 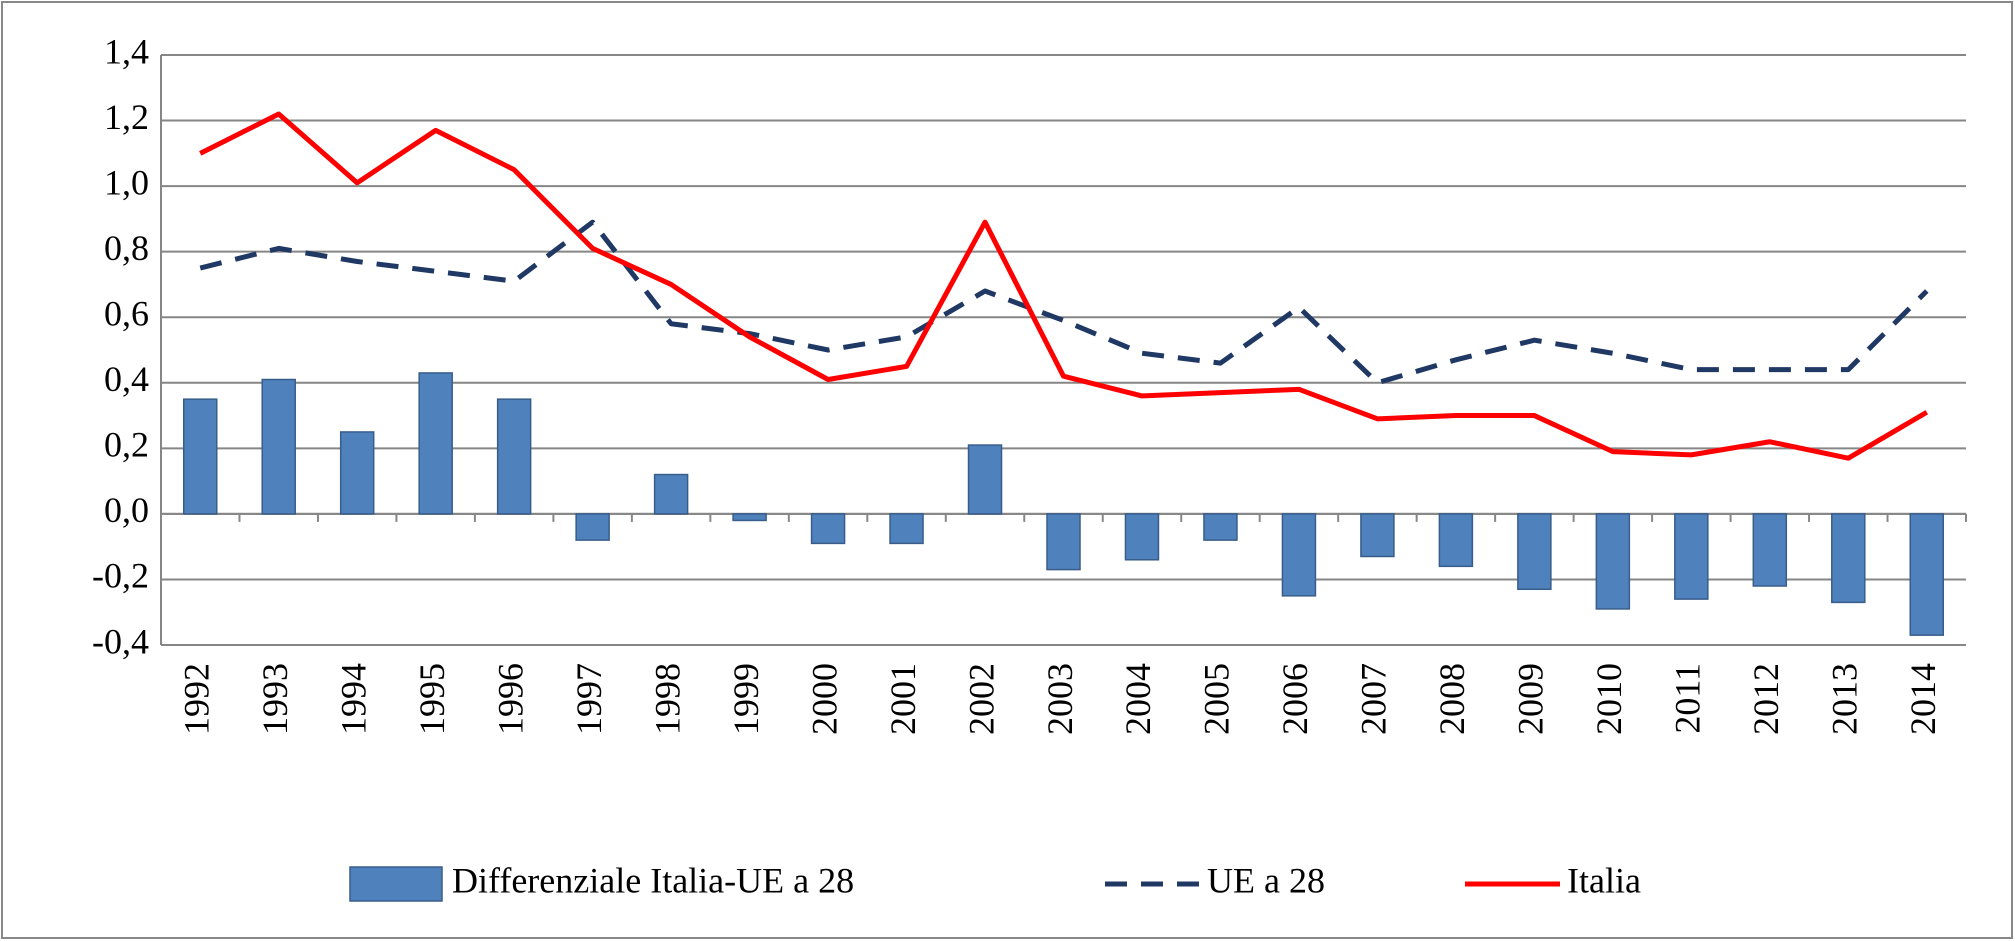 What do you see at coordinates (396, 884) in the screenshot?
I see `legend-swatch` at bounding box center [396, 884].